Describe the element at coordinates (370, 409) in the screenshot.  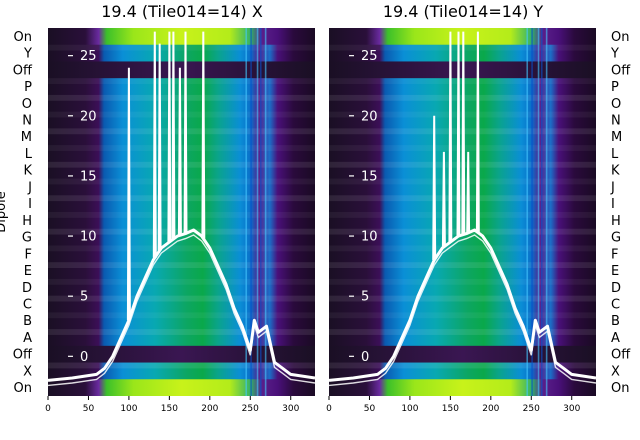
I see `x-tick-label: 50` at that location.